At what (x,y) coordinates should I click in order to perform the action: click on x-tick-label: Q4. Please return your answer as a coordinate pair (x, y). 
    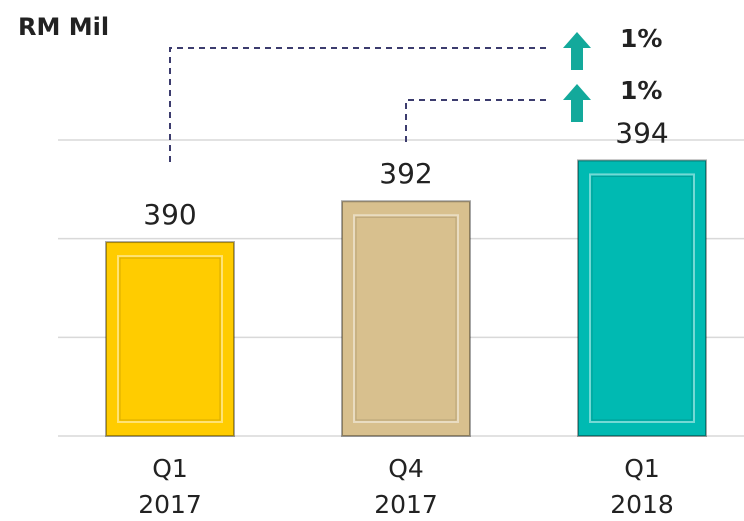
    Looking at the image, I should click on (406, 468).